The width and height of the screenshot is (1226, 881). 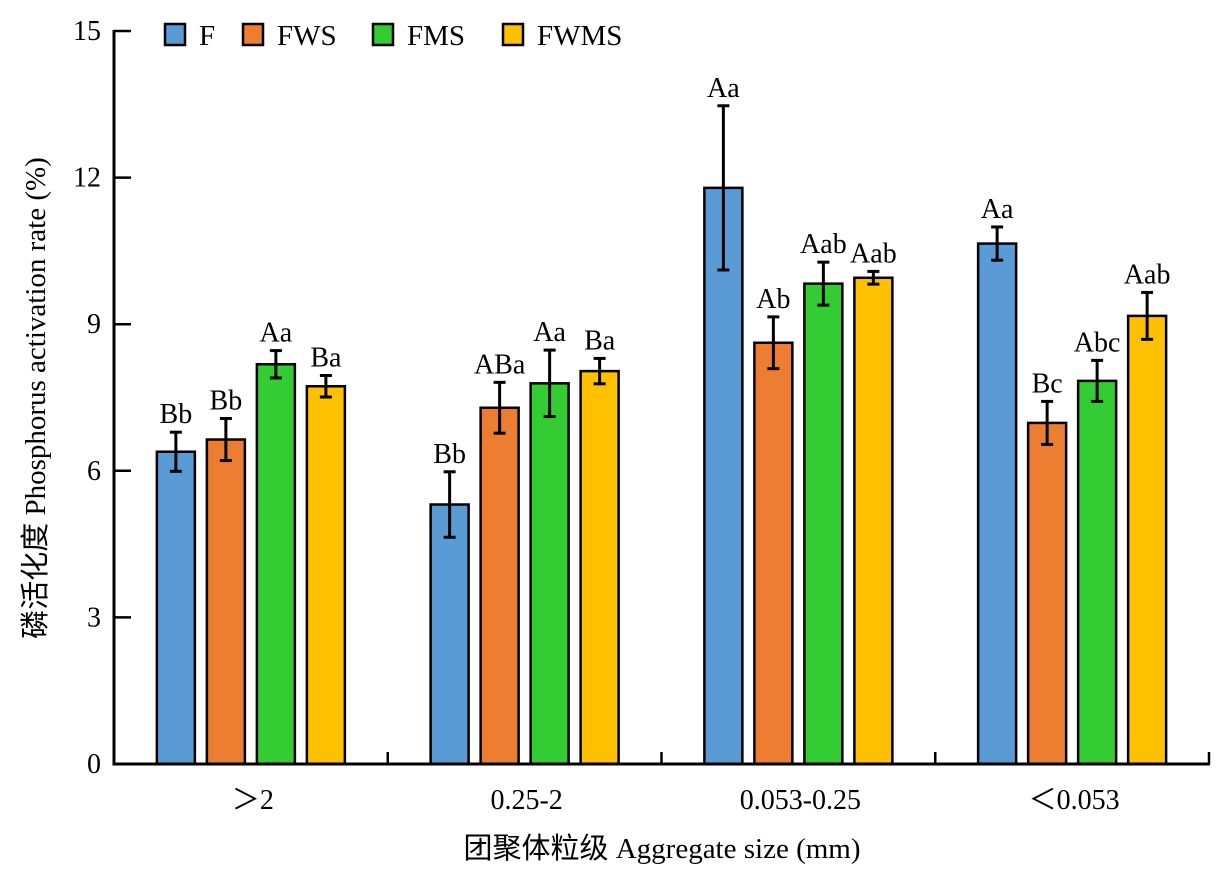 I want to click on legend-item-f: F, so click(x=189, y=36).